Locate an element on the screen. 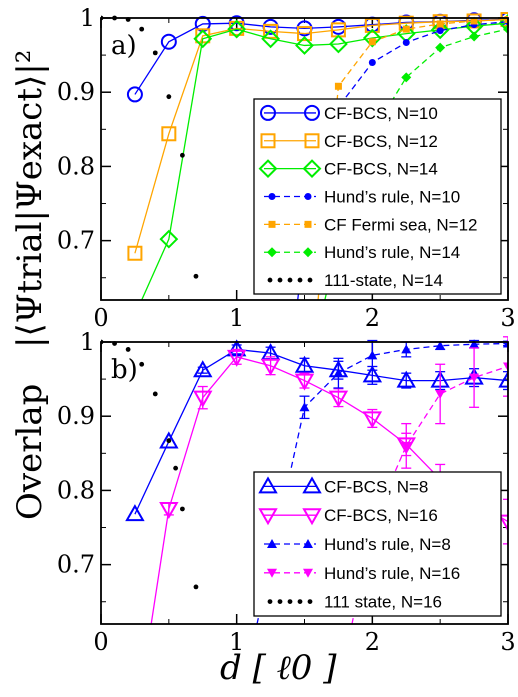  legend-label: Hund’s rule, N=10 is located at coordinates (392, 197).